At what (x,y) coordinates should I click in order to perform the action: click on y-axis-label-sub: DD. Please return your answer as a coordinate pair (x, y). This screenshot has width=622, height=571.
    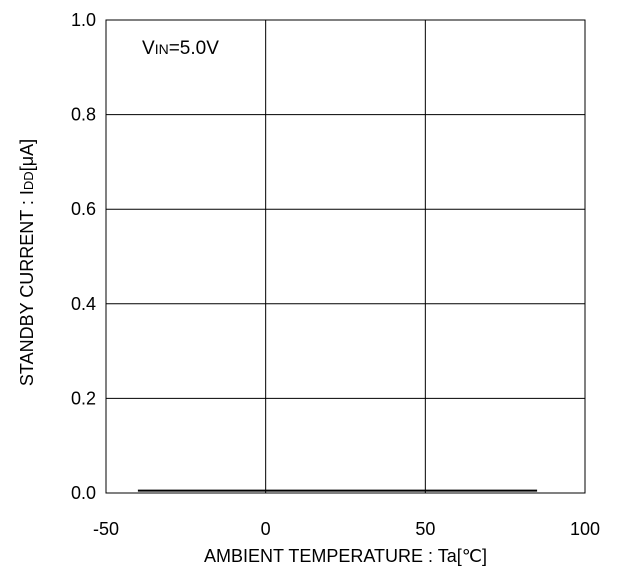
    Looking at the image, I should click on (28, 180).